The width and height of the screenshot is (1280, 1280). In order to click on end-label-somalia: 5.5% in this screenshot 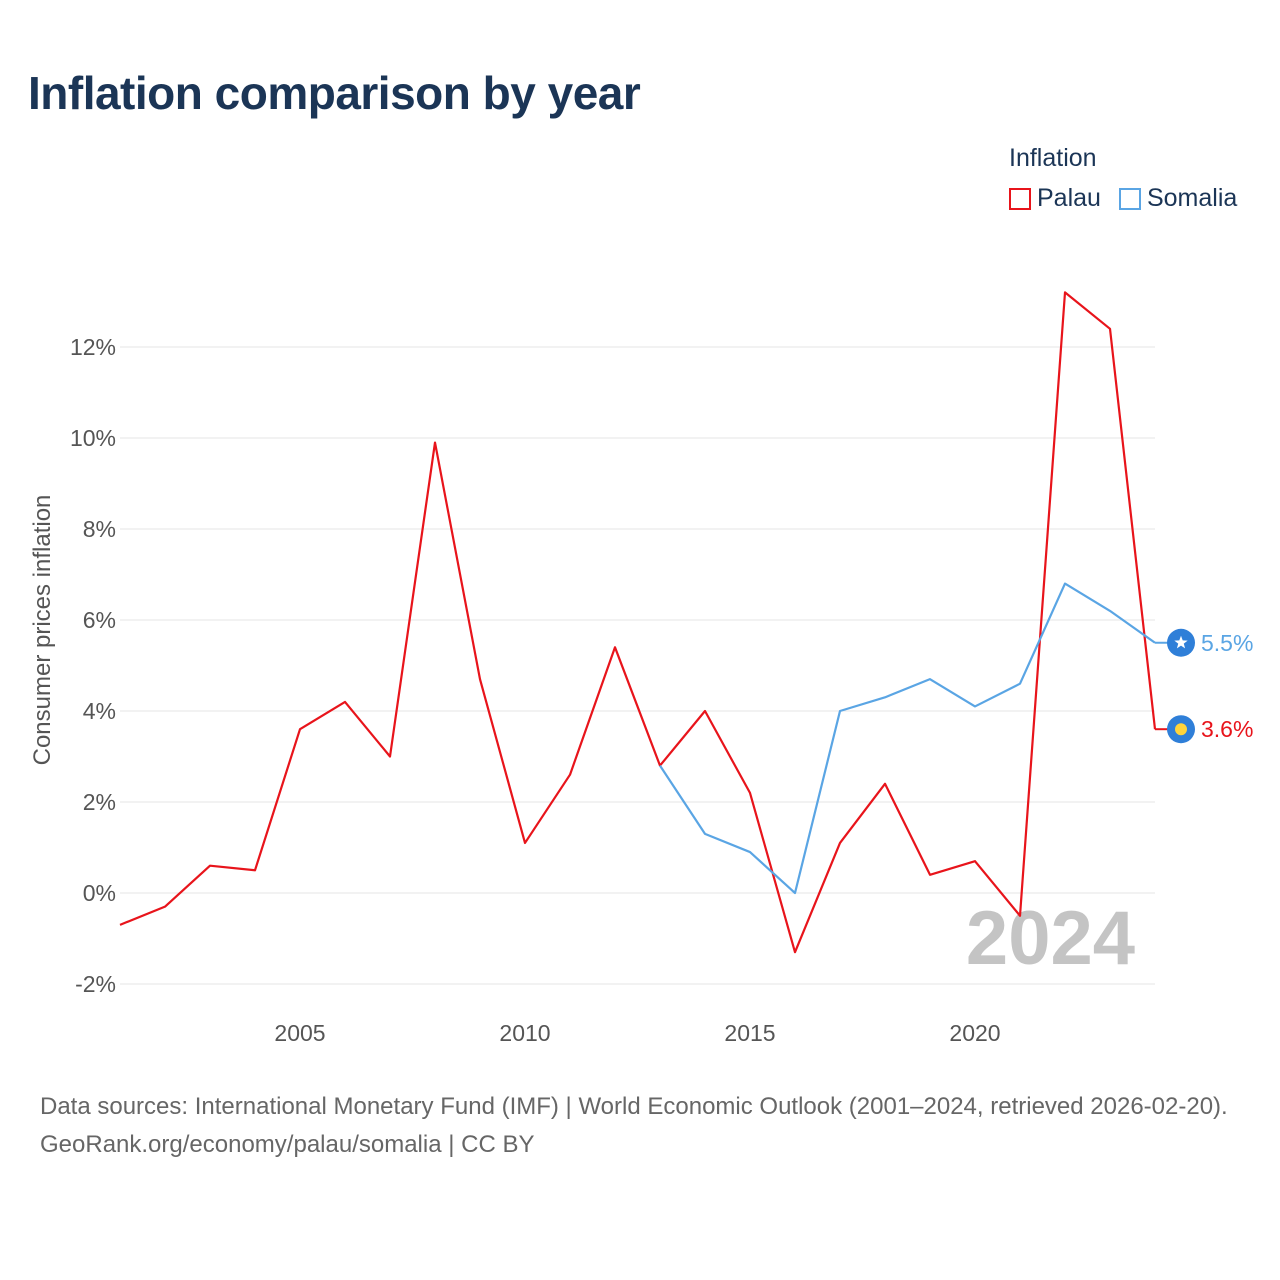, I will do `click(1227, 643)`.